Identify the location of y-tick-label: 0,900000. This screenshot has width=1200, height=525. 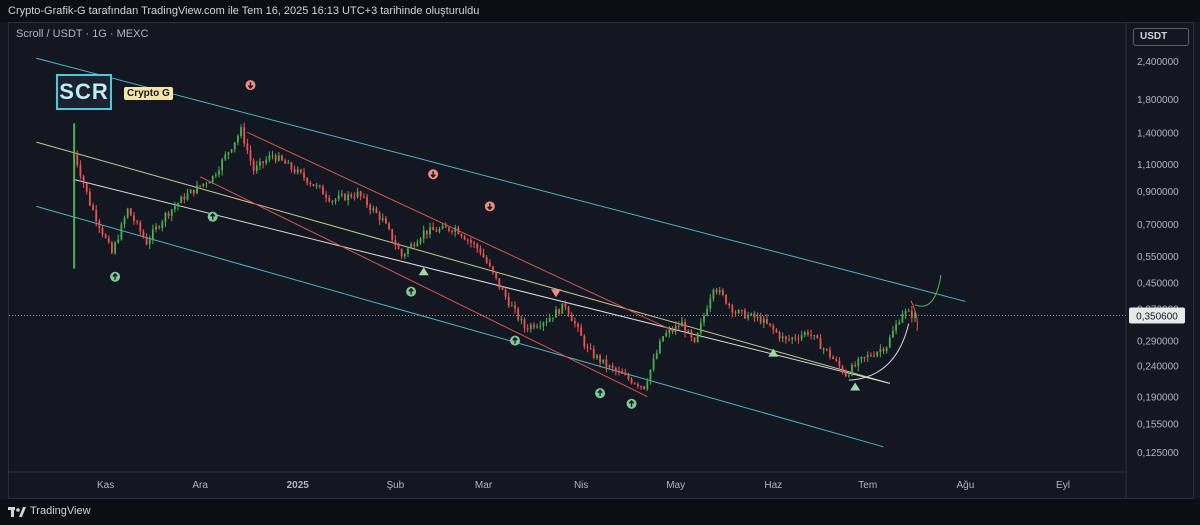
(1158, 192).